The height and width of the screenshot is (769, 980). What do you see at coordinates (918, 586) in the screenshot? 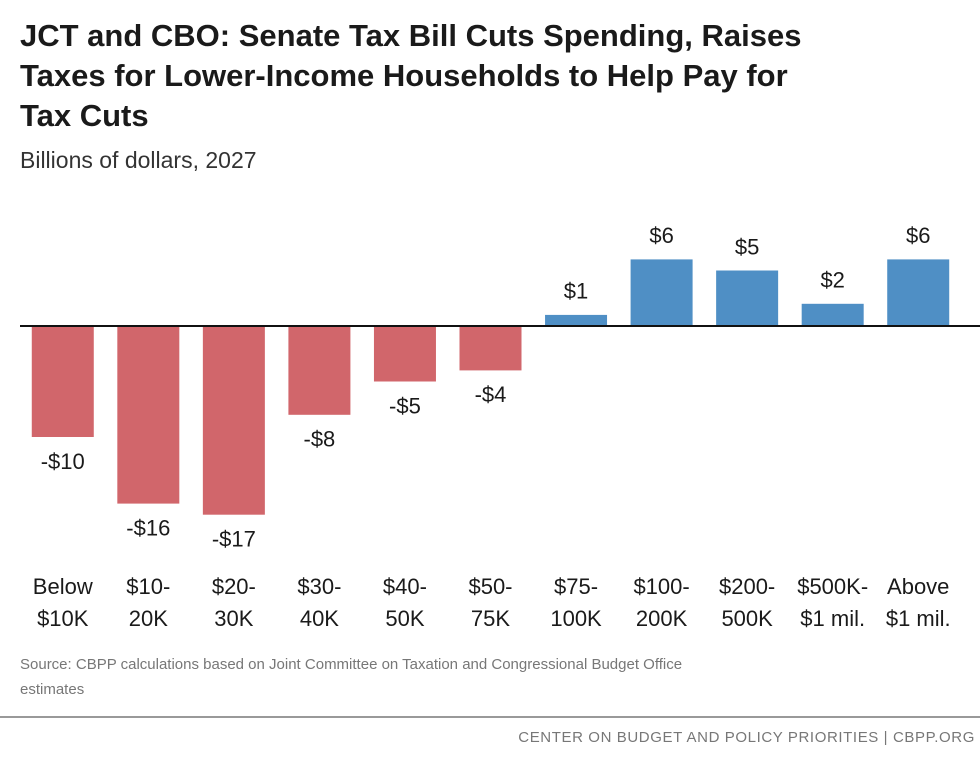
I see `x-tick-label: Above` at bounding box center [918, 586].